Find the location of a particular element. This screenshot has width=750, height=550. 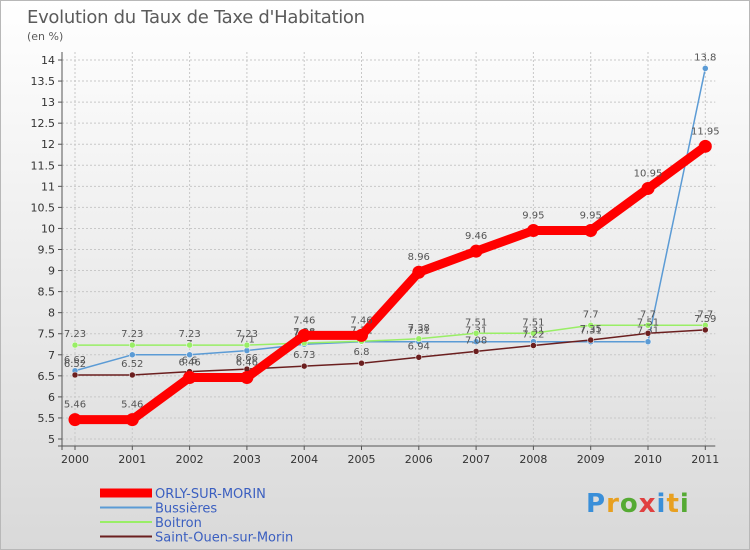

y-tick-label: 5 is located at coordinates (51, 439).